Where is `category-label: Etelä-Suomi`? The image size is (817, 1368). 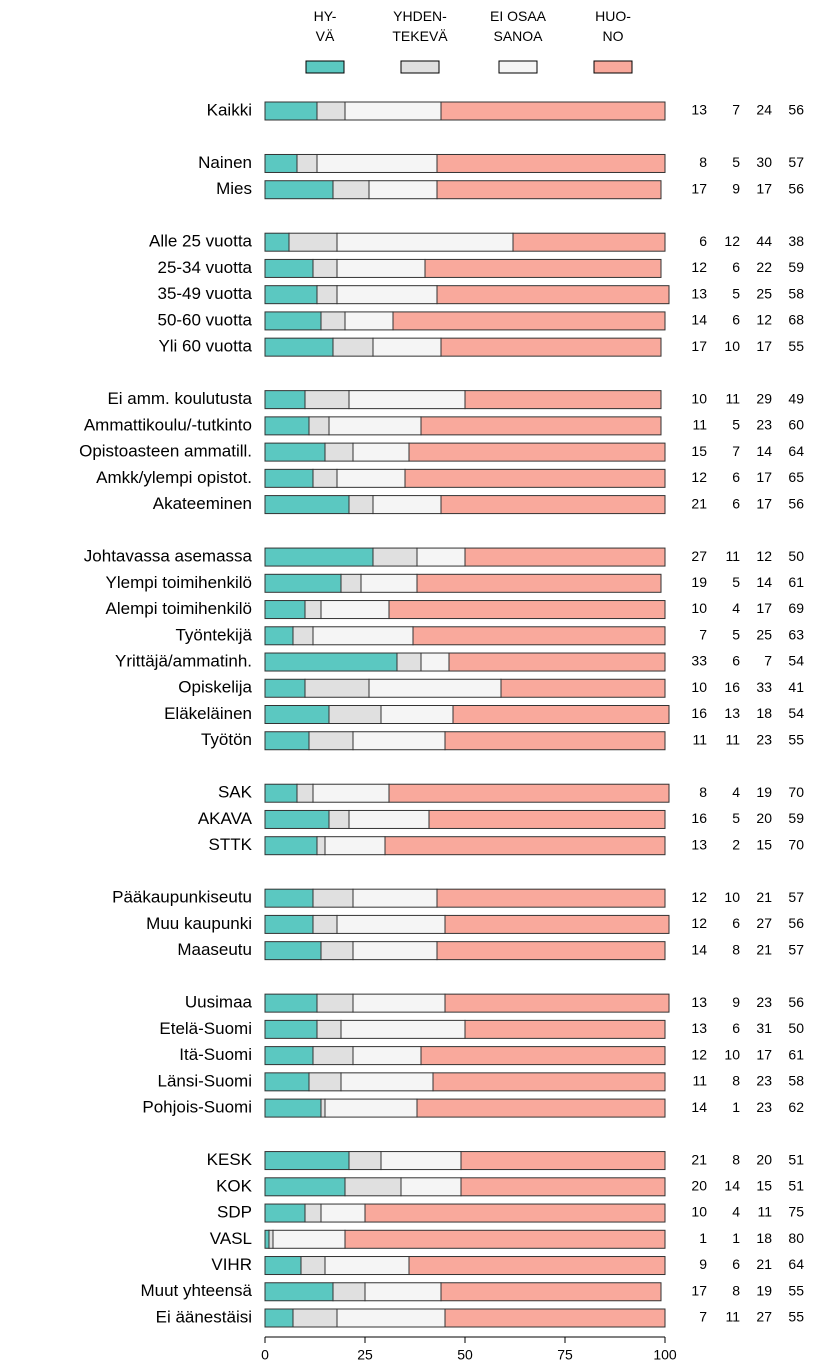 category-label: Etelä-Suomi is located at coordinates (205, 1028).